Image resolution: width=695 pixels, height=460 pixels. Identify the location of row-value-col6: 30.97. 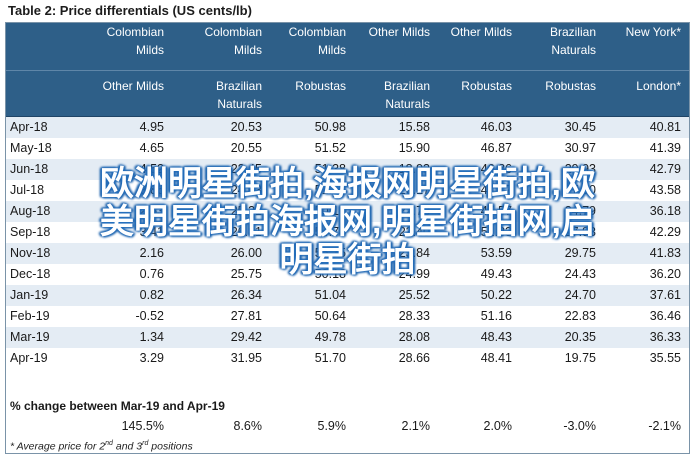
(580, 148).